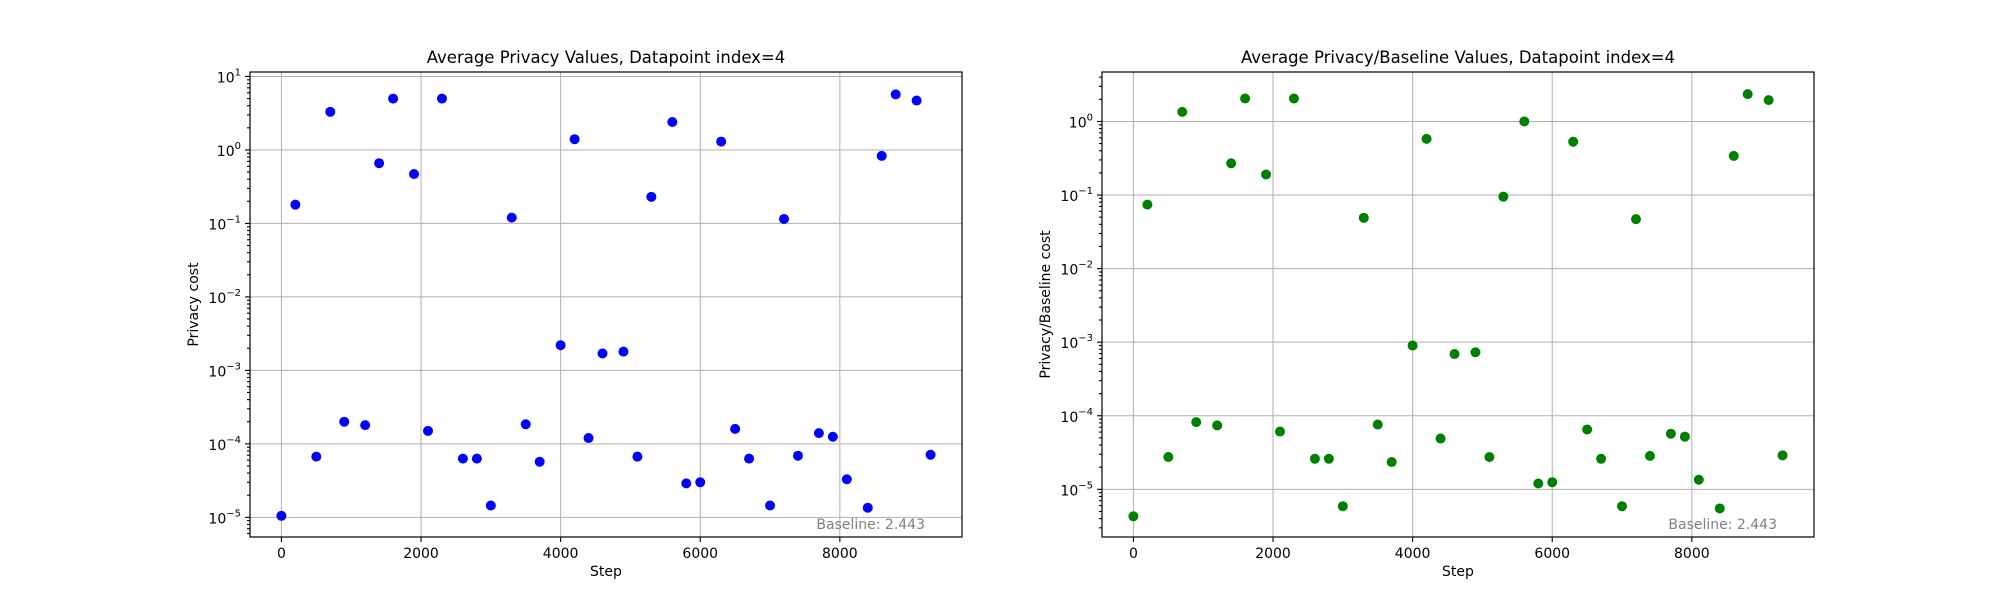  I want to click on left-chart-y-tick-label: 10⁻², so click(224, 297).